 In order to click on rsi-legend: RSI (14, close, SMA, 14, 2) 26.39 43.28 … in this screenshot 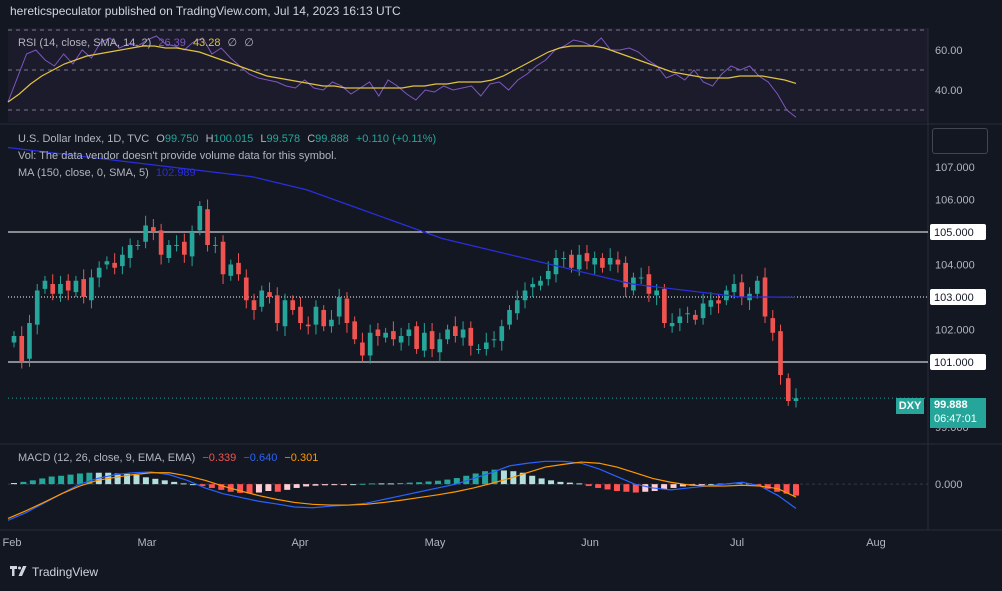, I will do `click(138, 42)`.